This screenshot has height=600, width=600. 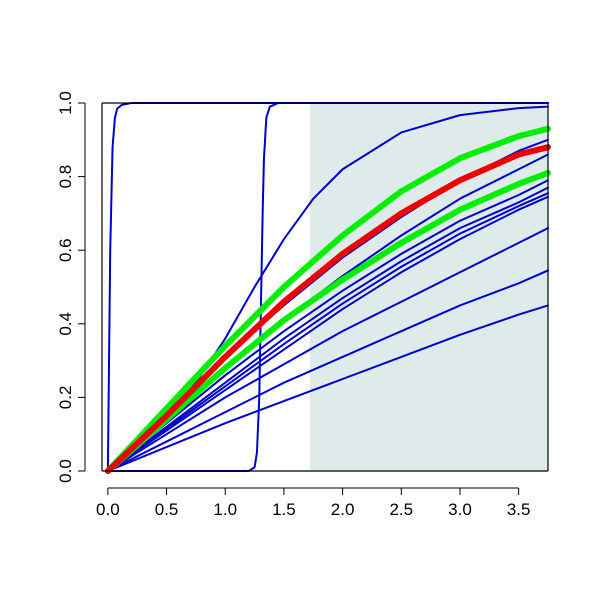 What do you see at coordinates (284, 509) in the screenshot?
I see `x-tick-label: 1.5` at bounding box center [284, 509].